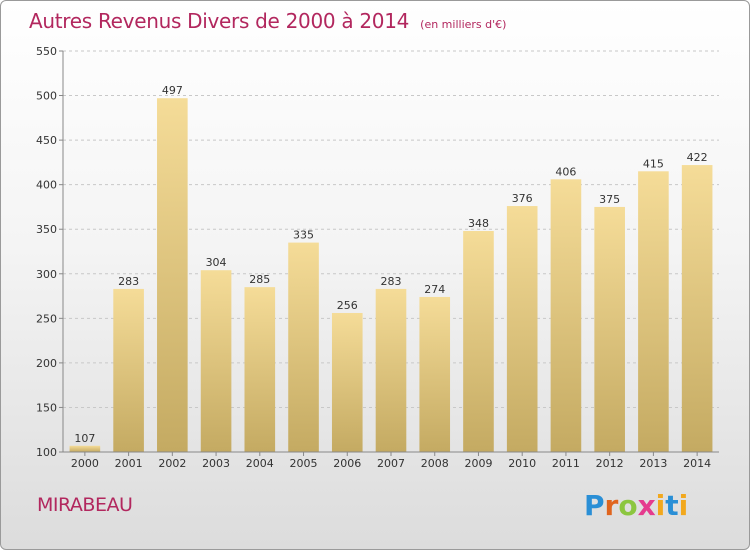 Image resolution: width=750 pixels, height=550 pixels. What do you see at coordinates (522, 198) in the screenshot?
I see `value-label-2010: 376` at bounding box center [522, 198].